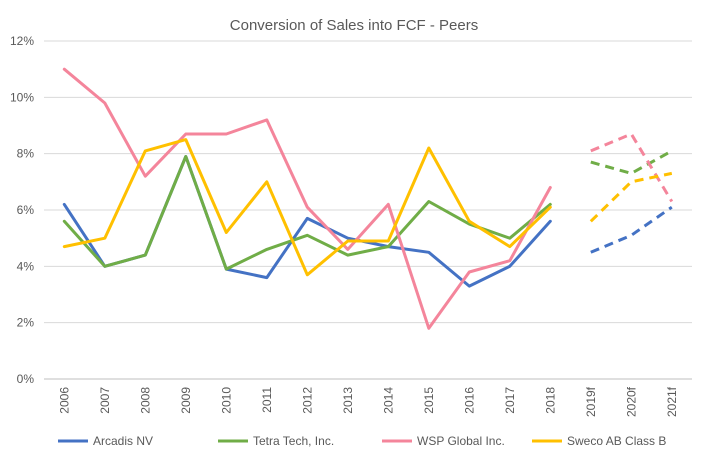 The height and width of the screenshot is (472, 709). I want to click on x-tick-label: 2020f, so click(631, 401).